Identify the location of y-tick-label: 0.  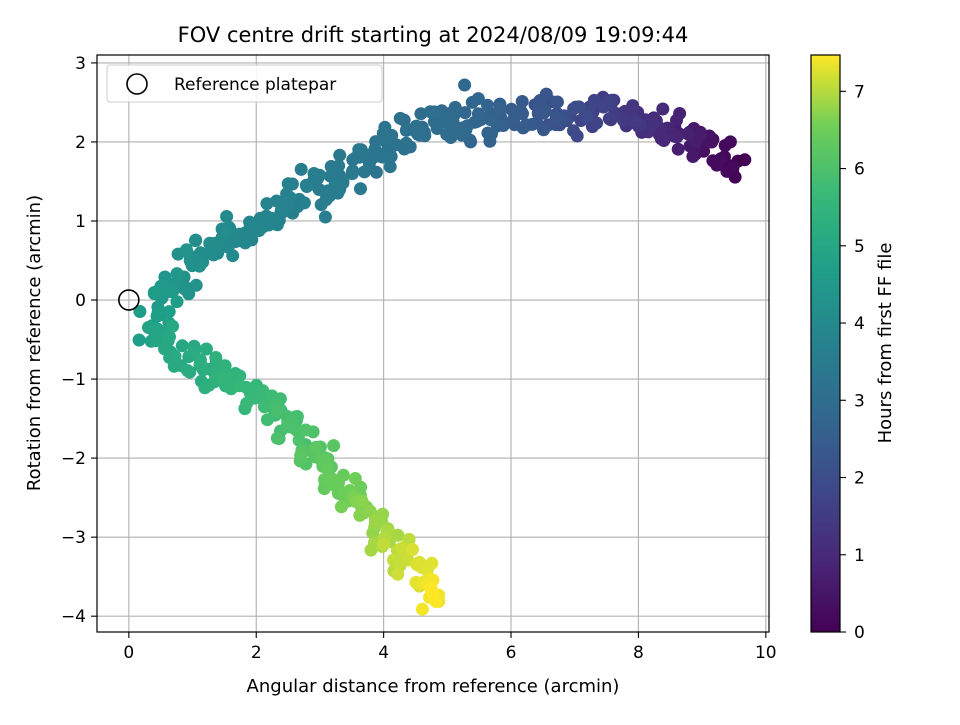
(80, 301).